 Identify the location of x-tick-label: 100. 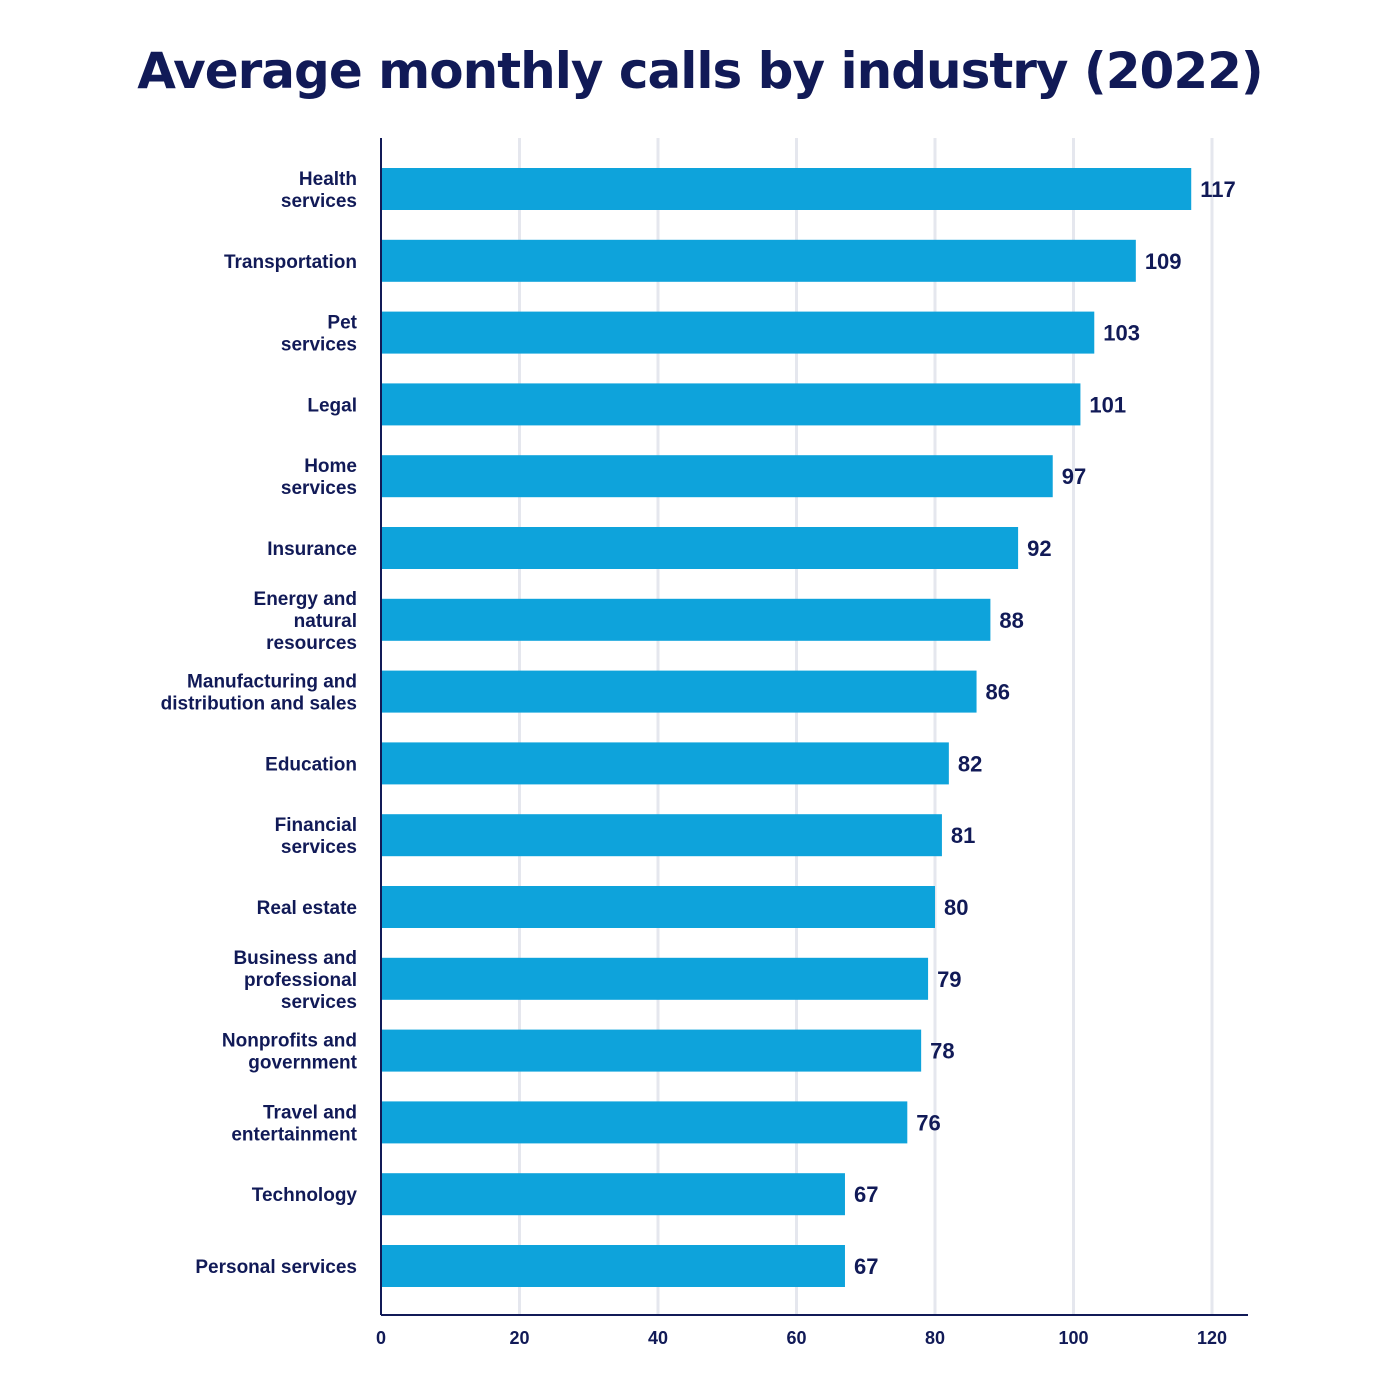
(1073, 1338).